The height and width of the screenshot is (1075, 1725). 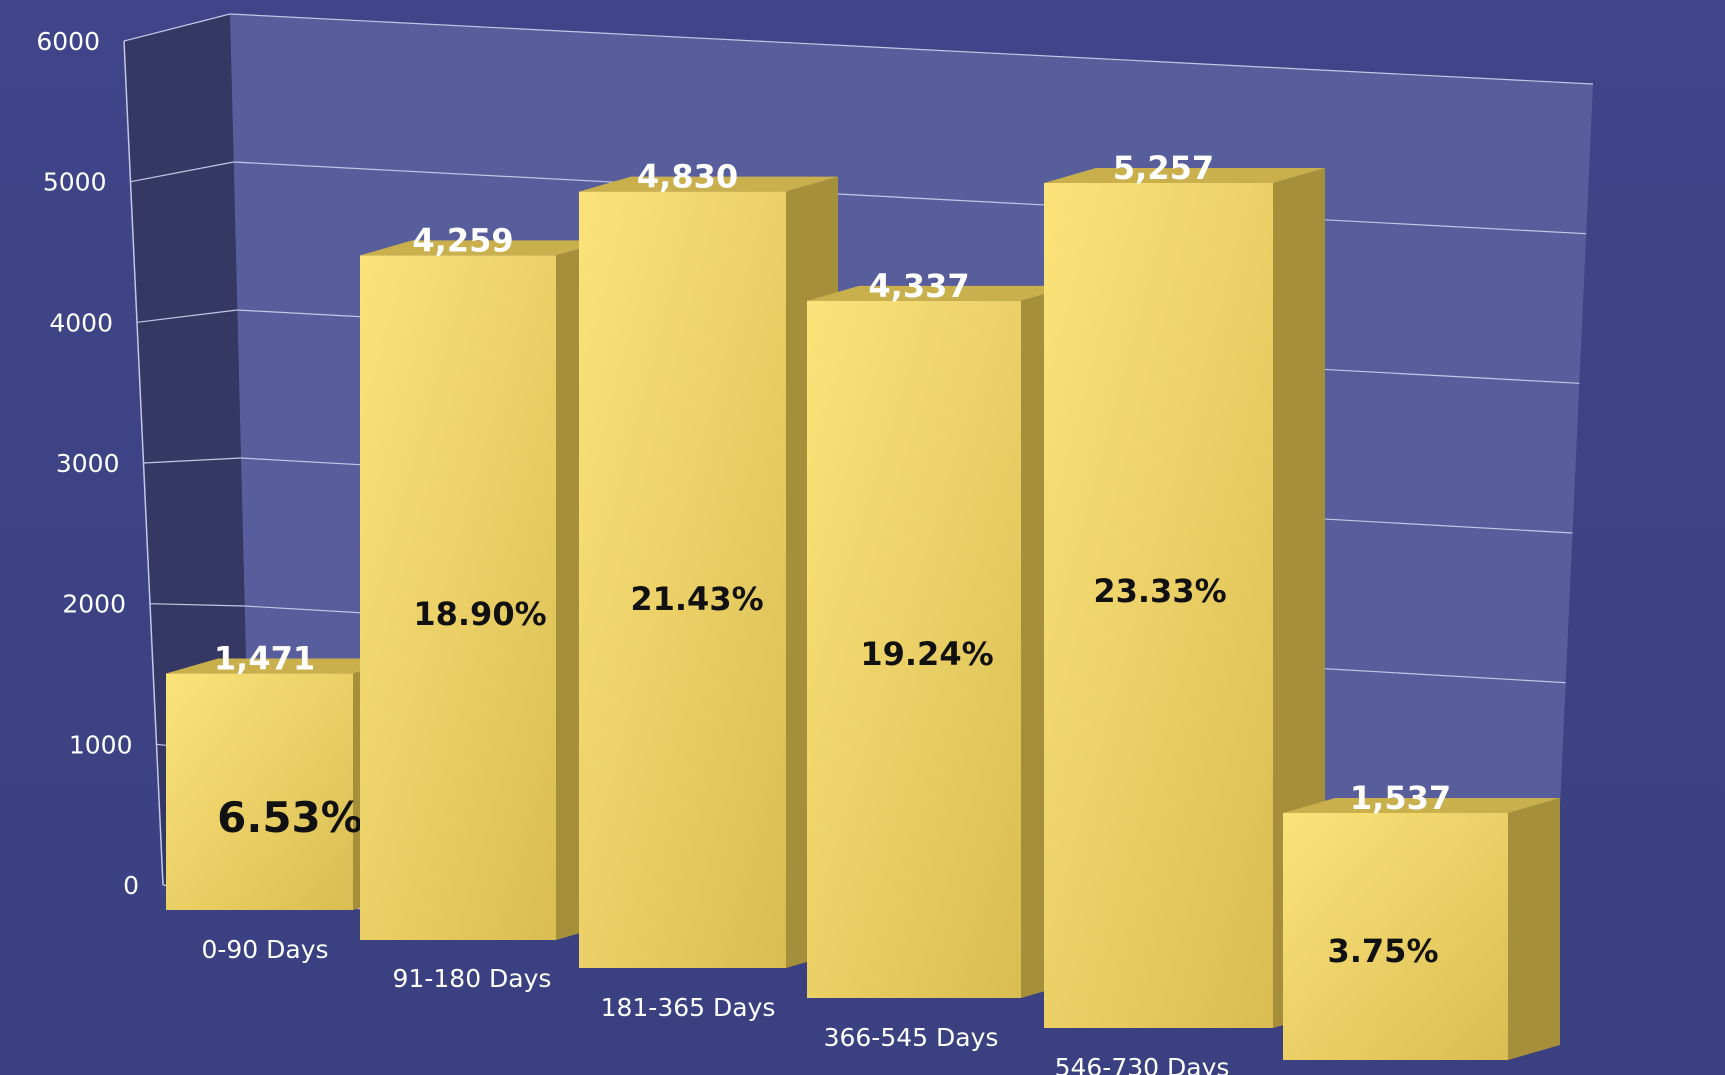 What do you see at coordinates (688, 1007) in the screenshot?
I see `x-tick-label: 181-365 Days` at bounding box center [688, 1007].